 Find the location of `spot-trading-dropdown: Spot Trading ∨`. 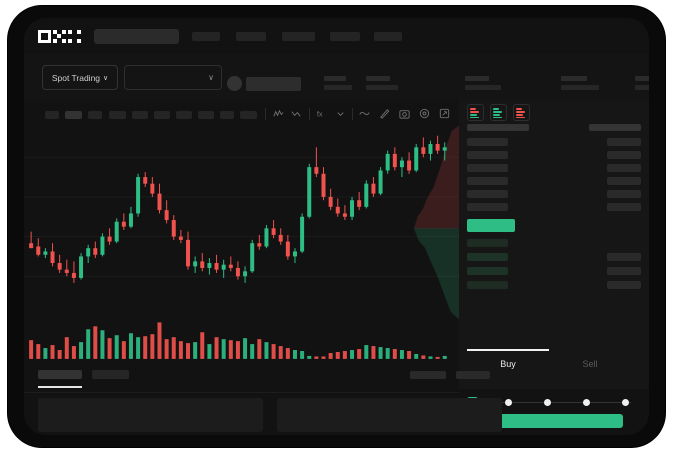

spot-trading-dropdown: Spot Trading ∨ is located at coordinates (80, 77).